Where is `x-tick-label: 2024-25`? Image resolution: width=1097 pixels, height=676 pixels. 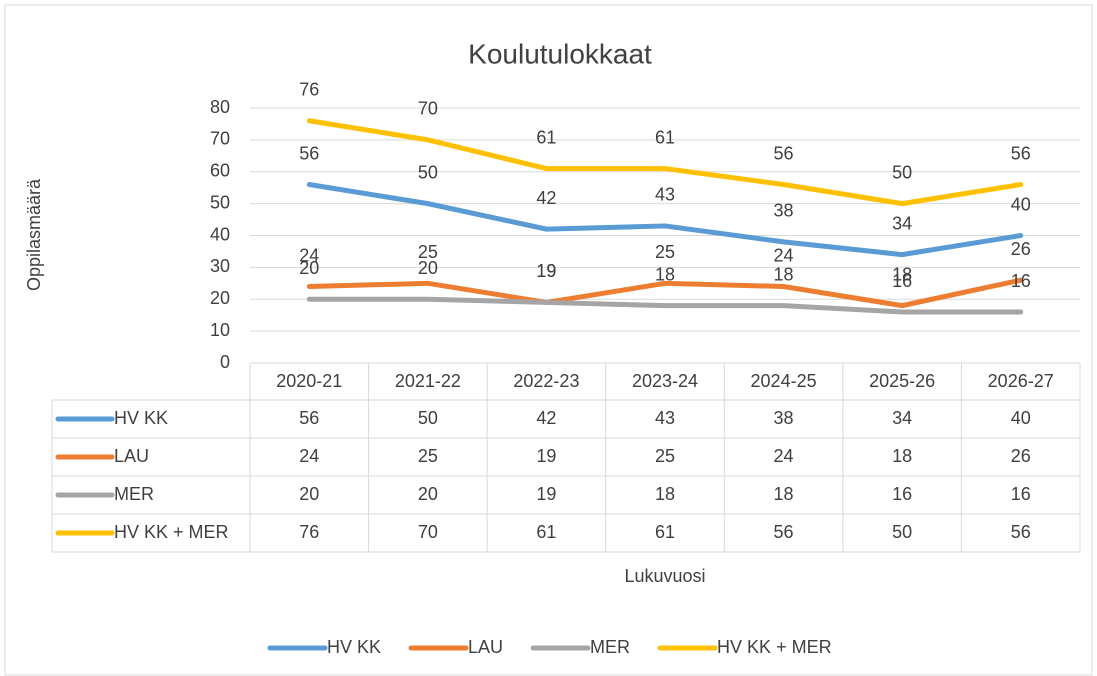
x-tick-label: 2024-25 is located at coordinates (784, 381).